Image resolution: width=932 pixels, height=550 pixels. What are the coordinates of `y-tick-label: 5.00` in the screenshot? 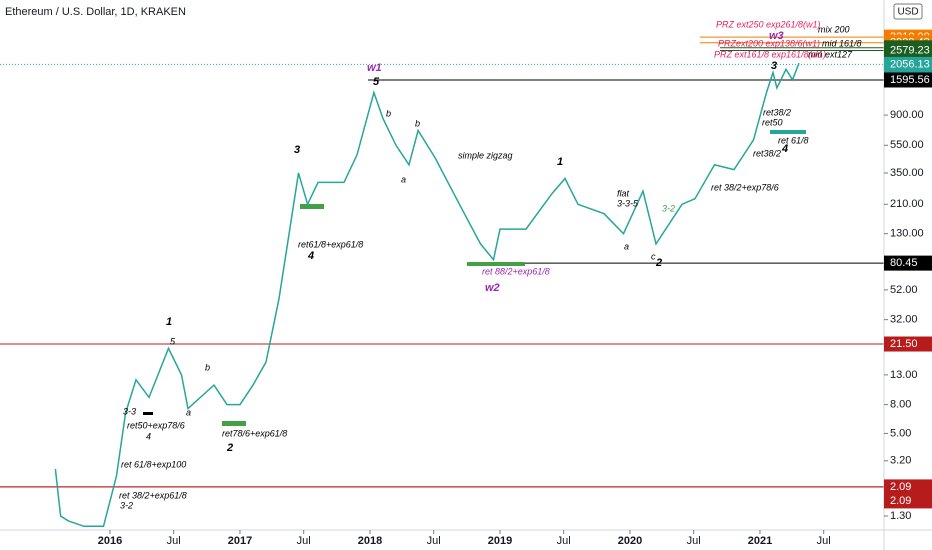 It's located at (900, 433).